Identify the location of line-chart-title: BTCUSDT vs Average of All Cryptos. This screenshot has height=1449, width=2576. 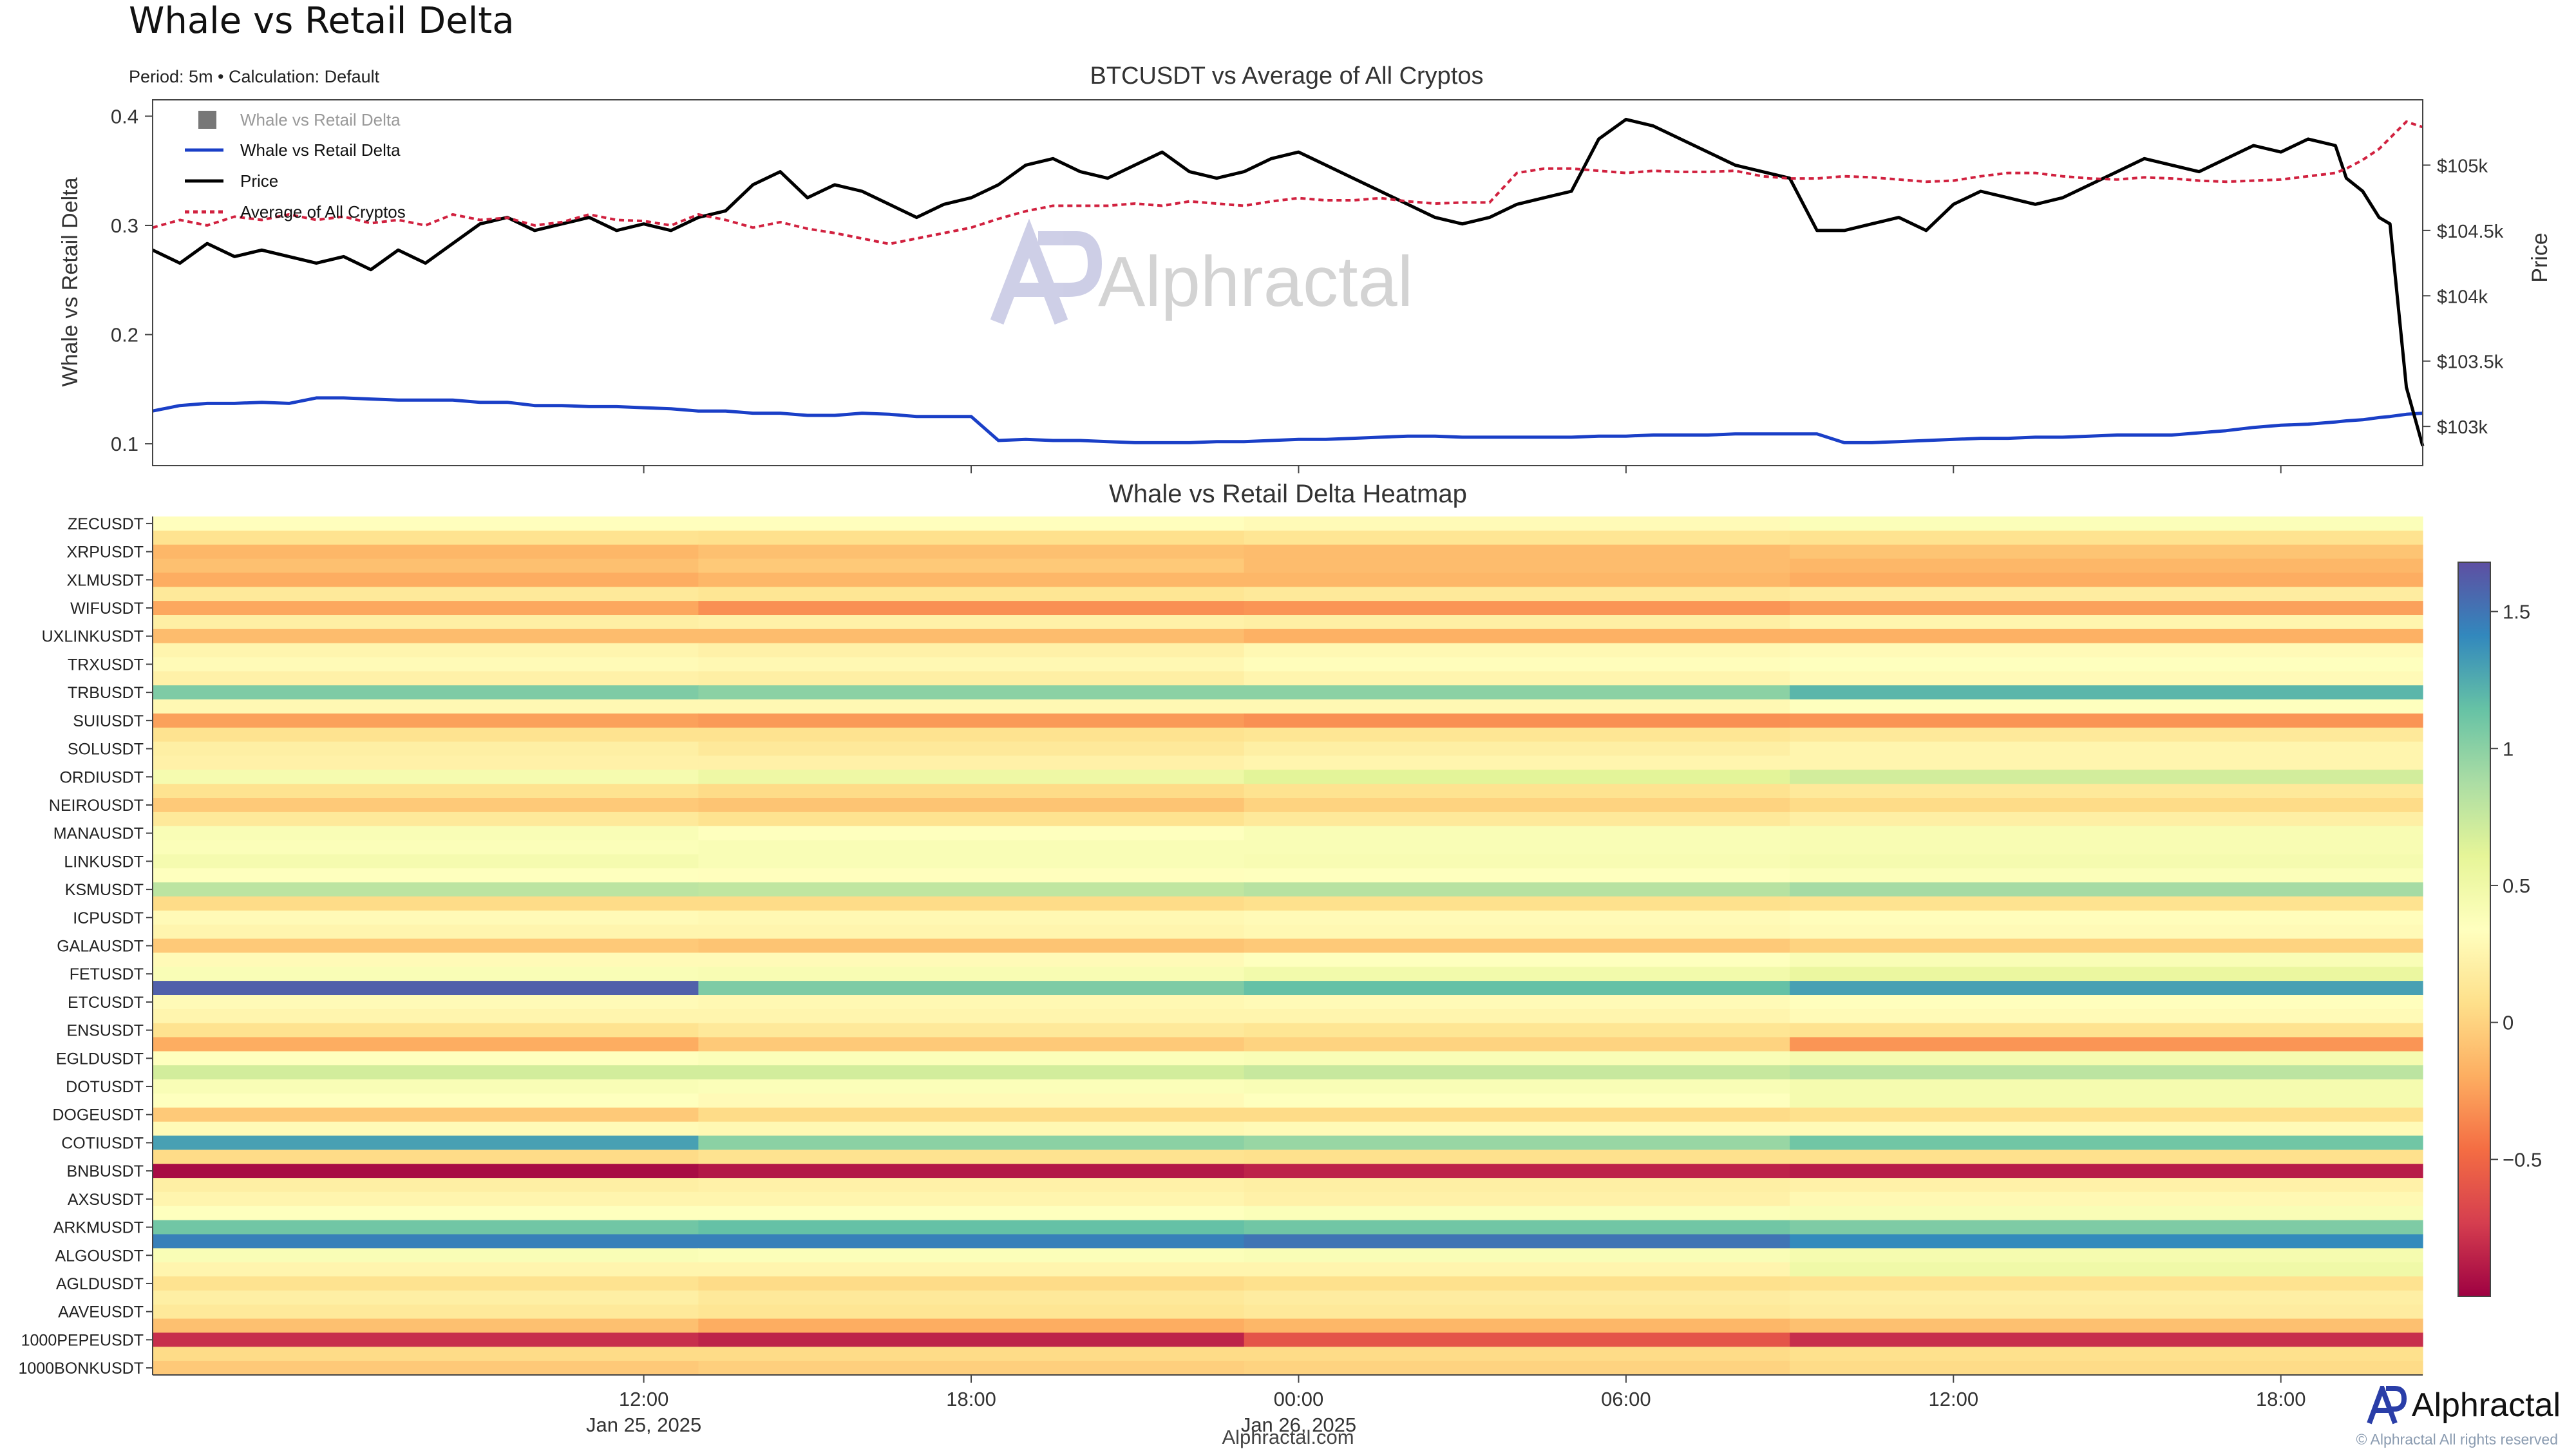
(1287, 76).